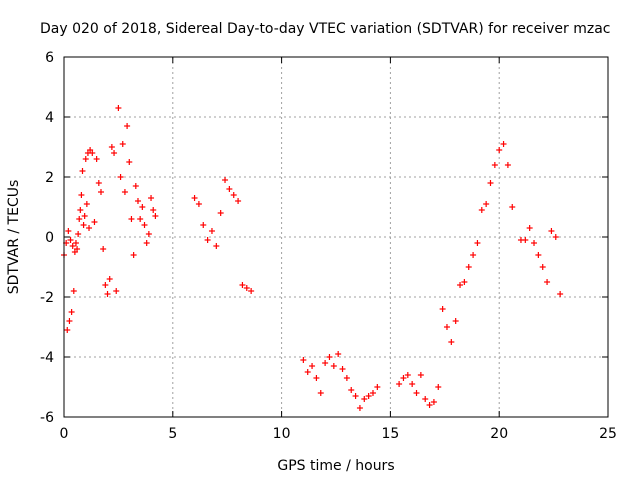 The image size is (640, 484). Describe the element at coordinates (14, 237) in the screenshot. I see `y-axis-label: SDTVAR / TECUs` at that location.